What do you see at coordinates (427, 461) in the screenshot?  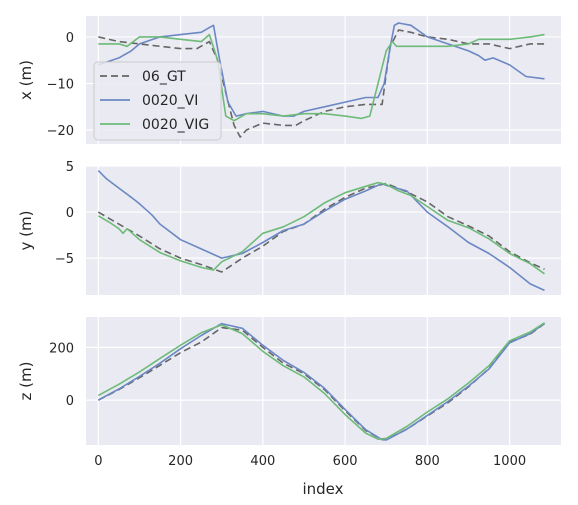 I see `x-tick-label: 800` at bounding box center [427, 461].